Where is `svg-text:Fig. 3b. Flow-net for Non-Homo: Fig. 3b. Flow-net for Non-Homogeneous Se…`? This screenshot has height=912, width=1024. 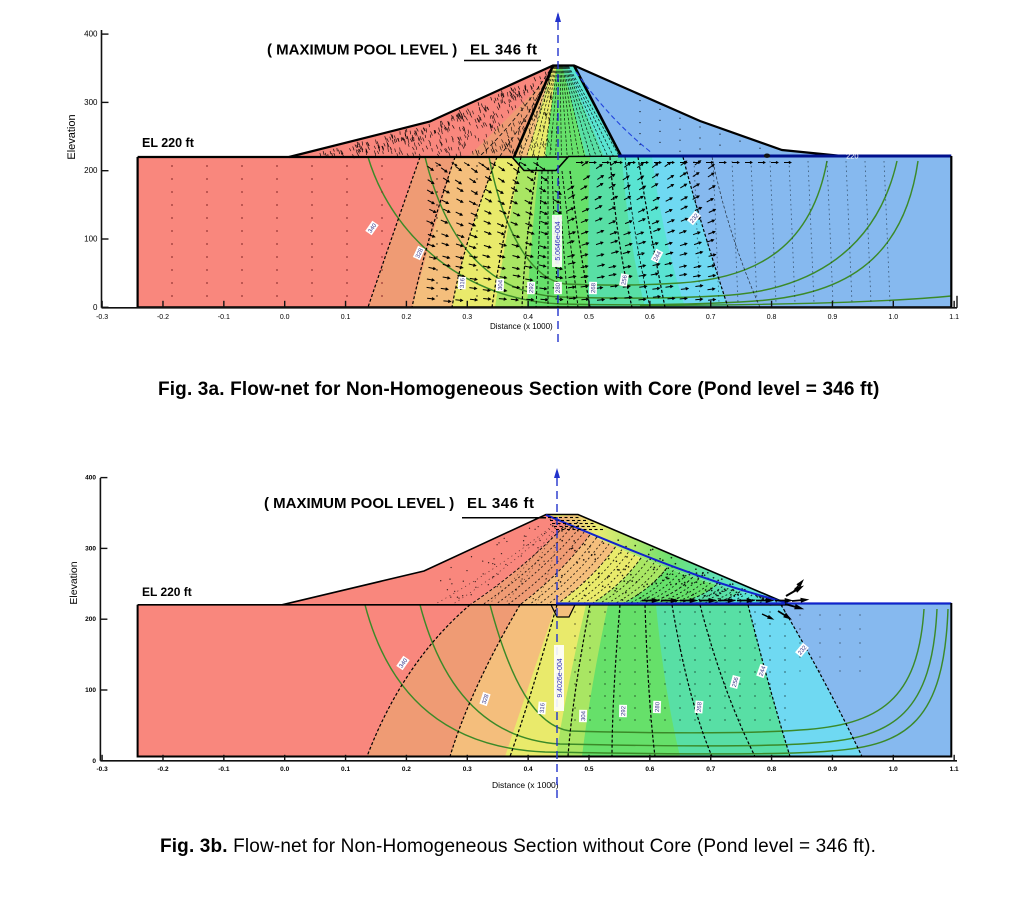 svg-text:Fig. 3b. Flow-net for Non-Homo: Fig. 3b. Flow-net for Non-Homogeneous Se… is located at coordinates (518, 846).